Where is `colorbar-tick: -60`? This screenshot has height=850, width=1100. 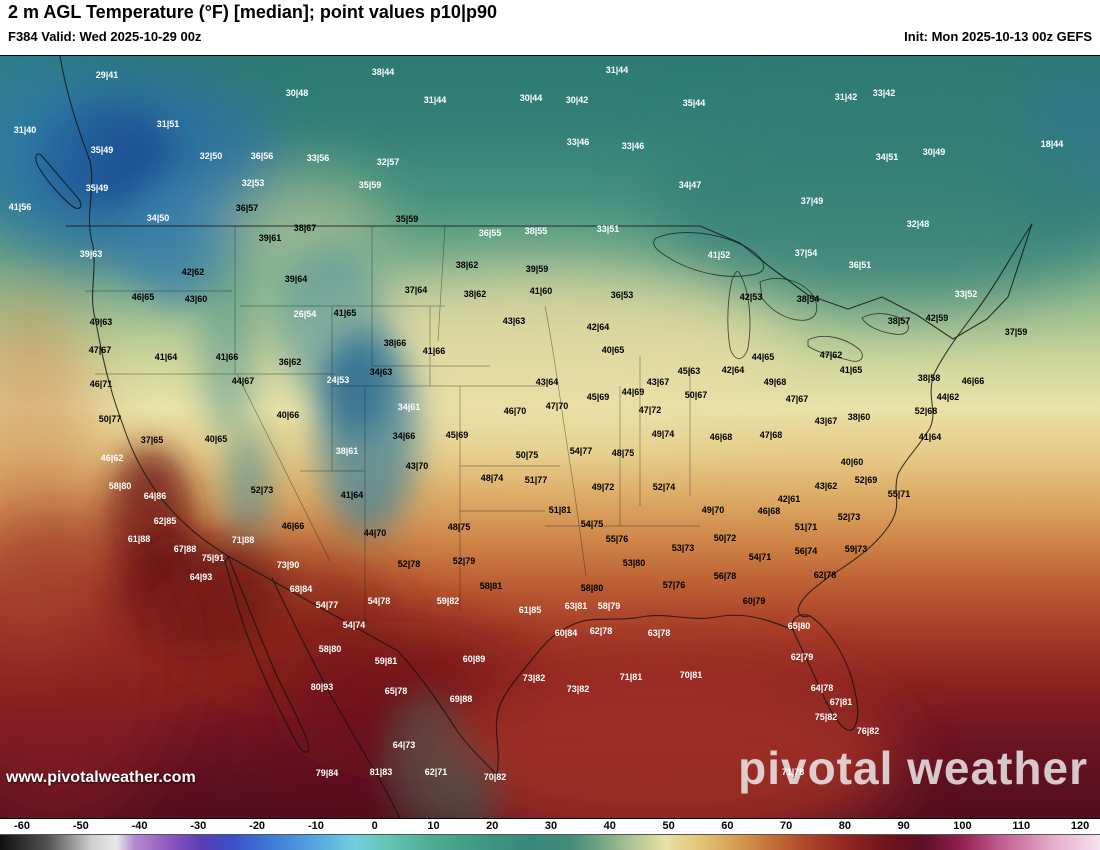 colorbar-tick: -60 is located at coordinates (22, 826).